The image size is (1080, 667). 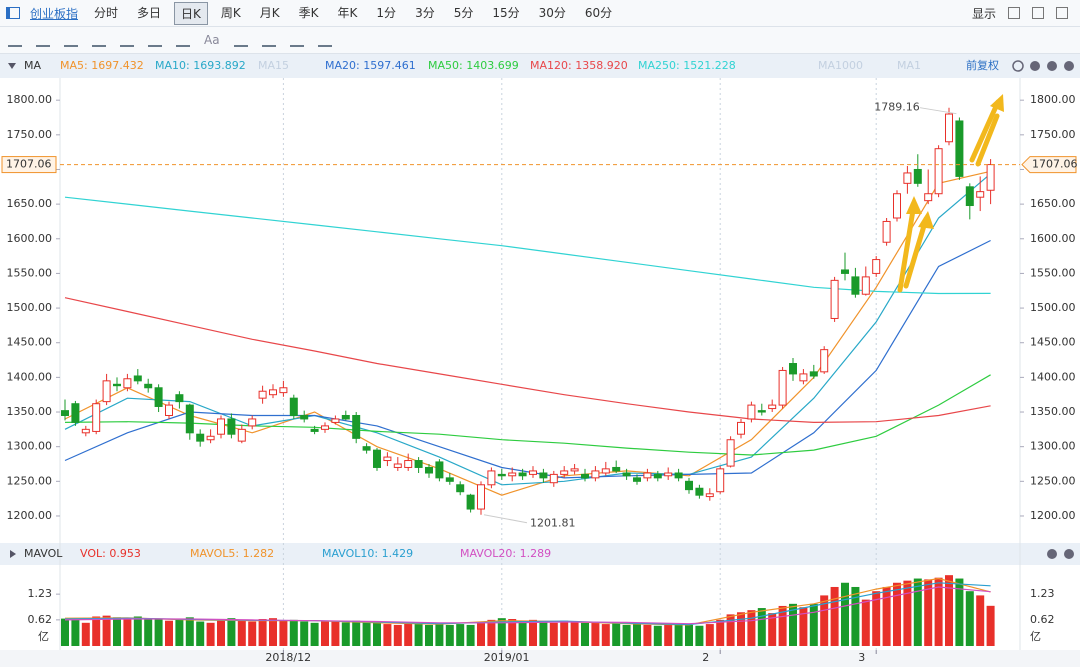 What do you see at coordinates (1035, 66) in the screenshot?
I see `add-icon` at bounding box center [1035, 66].